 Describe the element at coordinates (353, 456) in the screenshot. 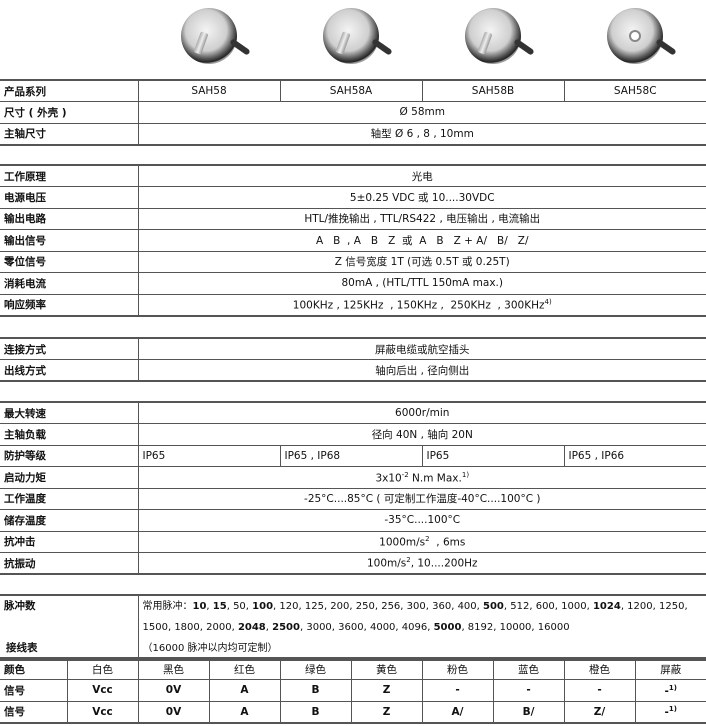

I see `table-row: 防护等级 IP65 IP65 , IP68 IP65 IP65 , IP66` at that location.